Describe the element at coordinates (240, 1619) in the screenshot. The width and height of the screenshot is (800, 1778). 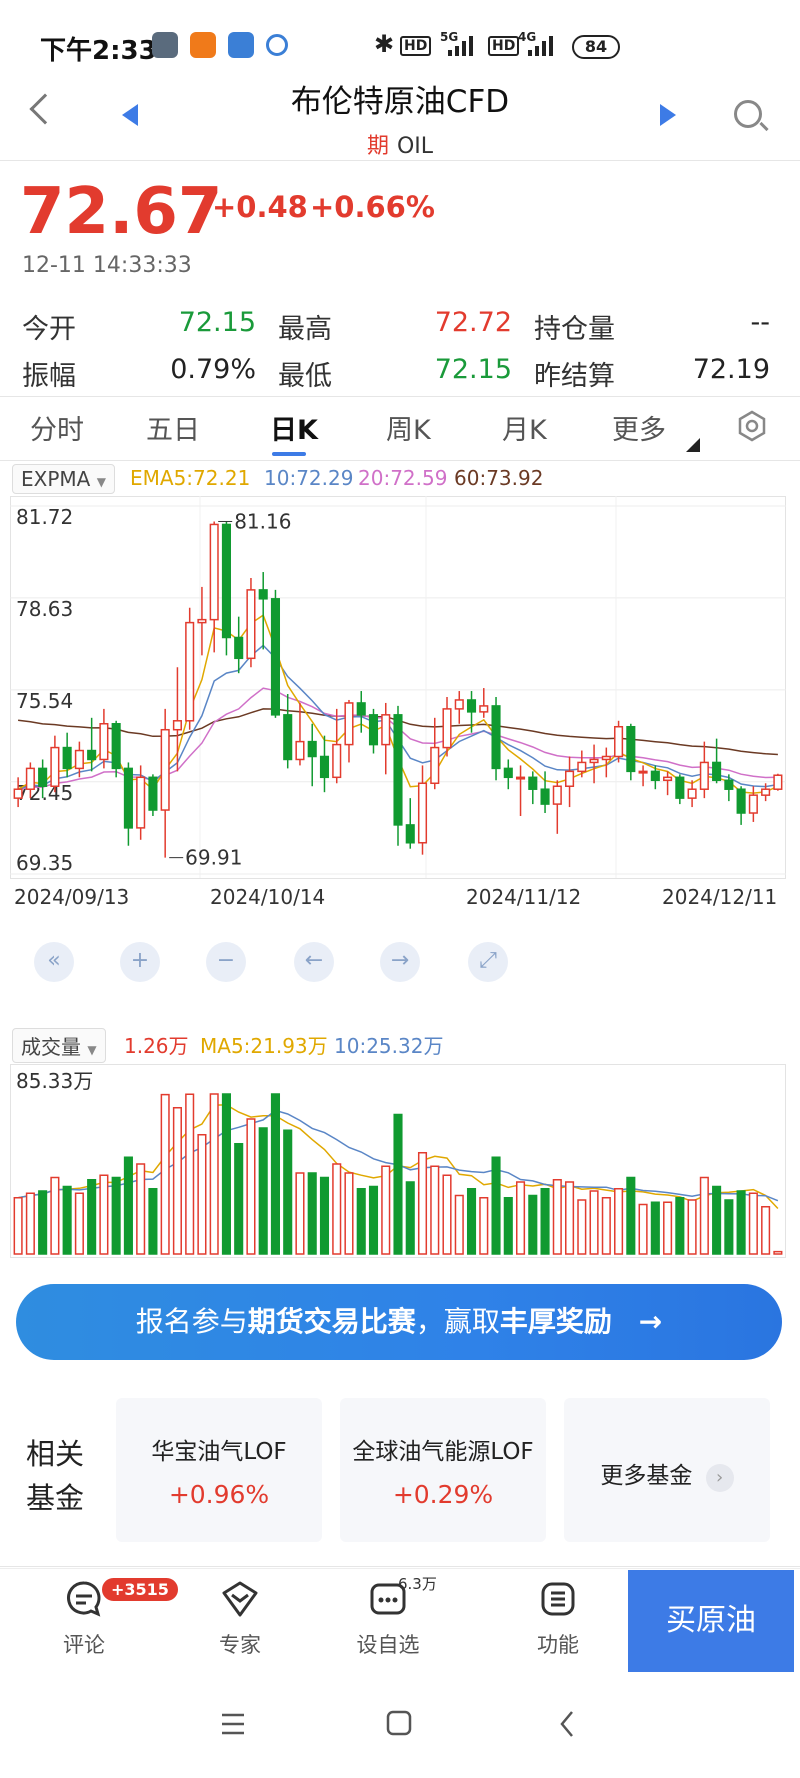
I see `expert-button: 专家` at that location.